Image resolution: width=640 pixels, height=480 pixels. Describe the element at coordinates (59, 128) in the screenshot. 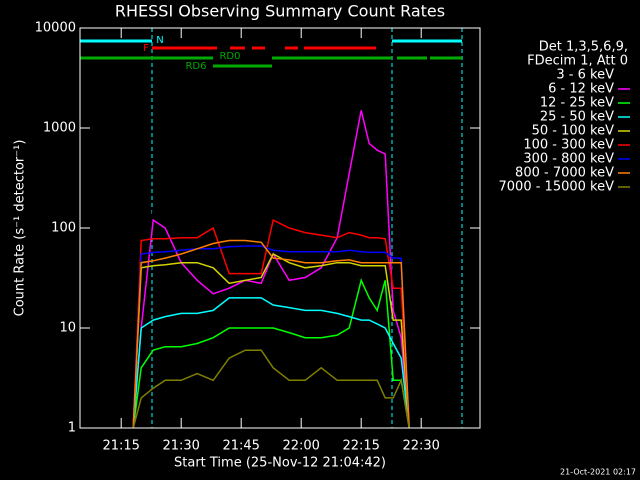

I see `y-tick-label: 1000` at that location.